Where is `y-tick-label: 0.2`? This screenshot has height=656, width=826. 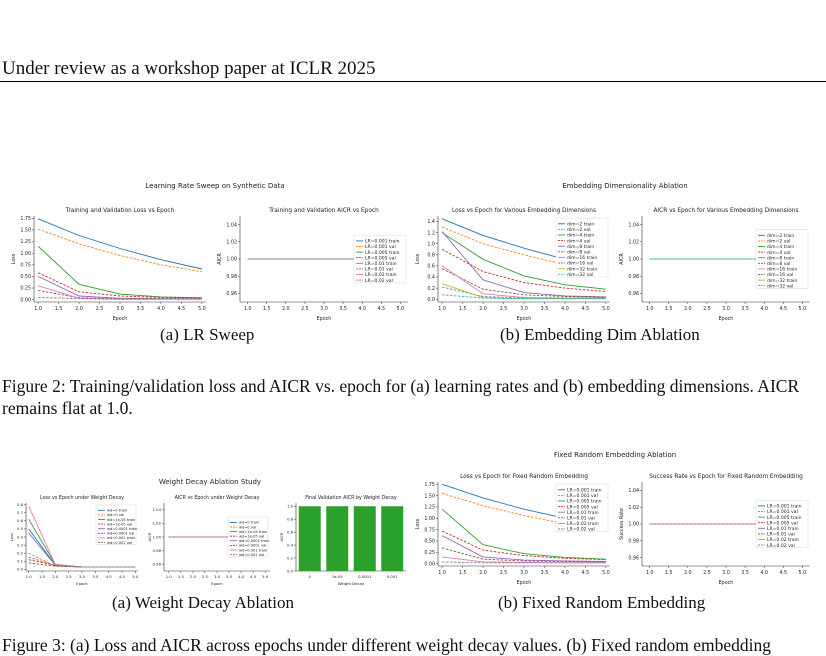
y-tick-label: 0.2 is located at coordinates (431, 289).